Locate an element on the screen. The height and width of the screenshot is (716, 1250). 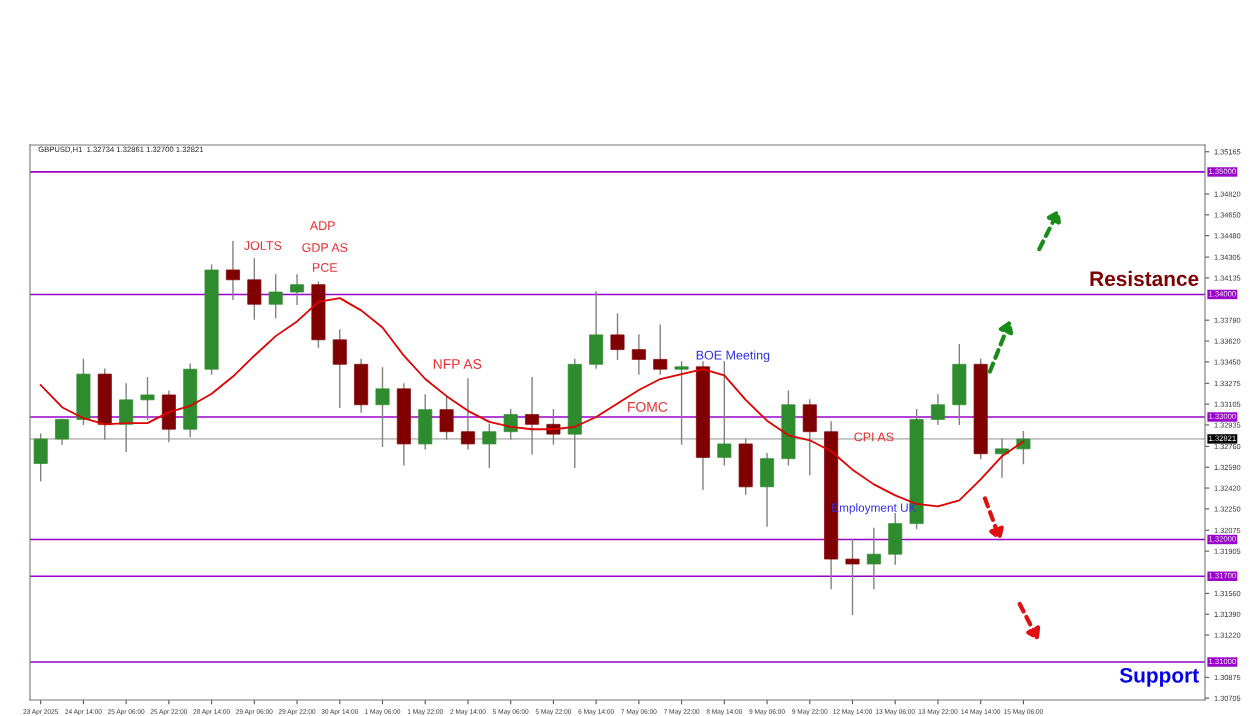
annotation: ADP is located at coordinates (322, 225).